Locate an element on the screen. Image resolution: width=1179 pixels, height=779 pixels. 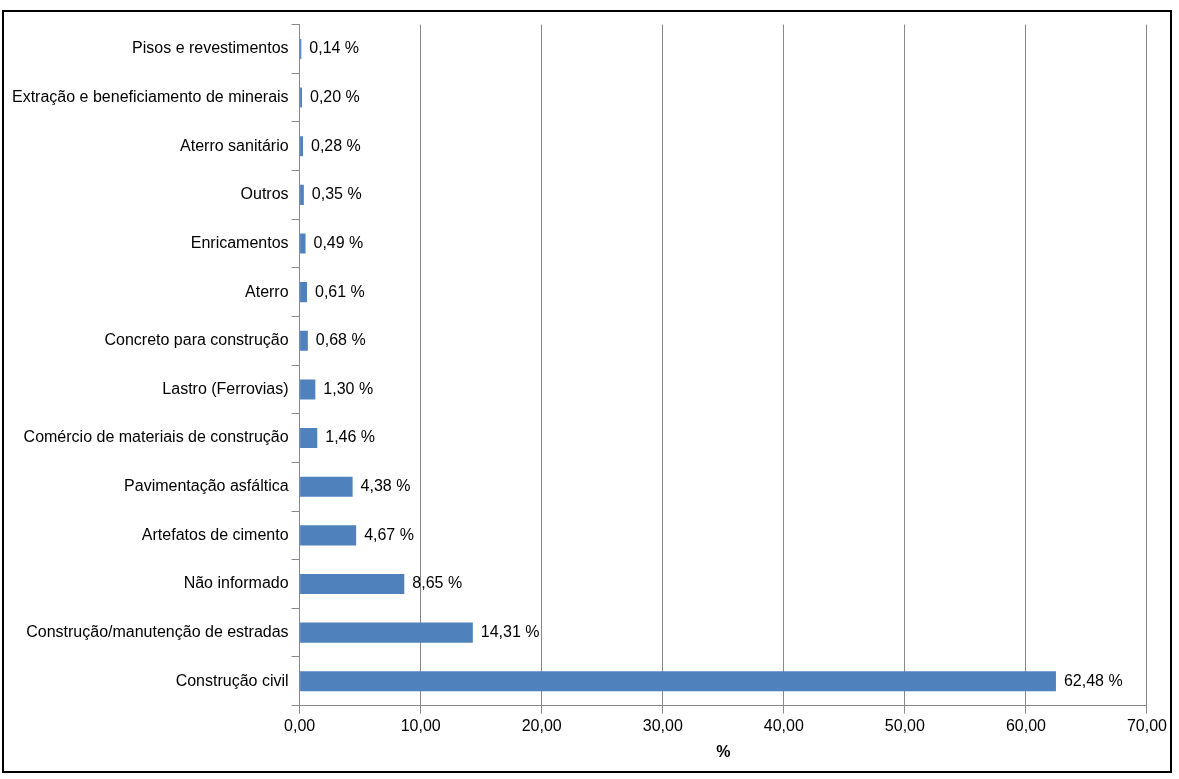
y-tick-label: Aterro is located at coordinates (267, 291).